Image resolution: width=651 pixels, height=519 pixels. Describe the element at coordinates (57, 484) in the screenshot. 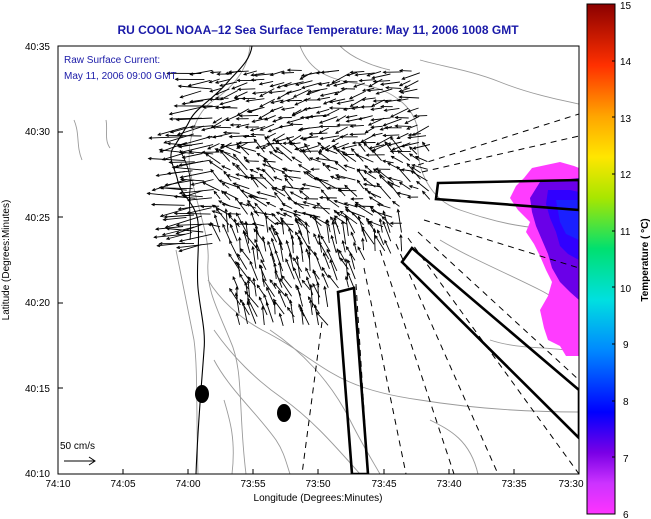

I see `x-tick-label: 74:10` at that location.